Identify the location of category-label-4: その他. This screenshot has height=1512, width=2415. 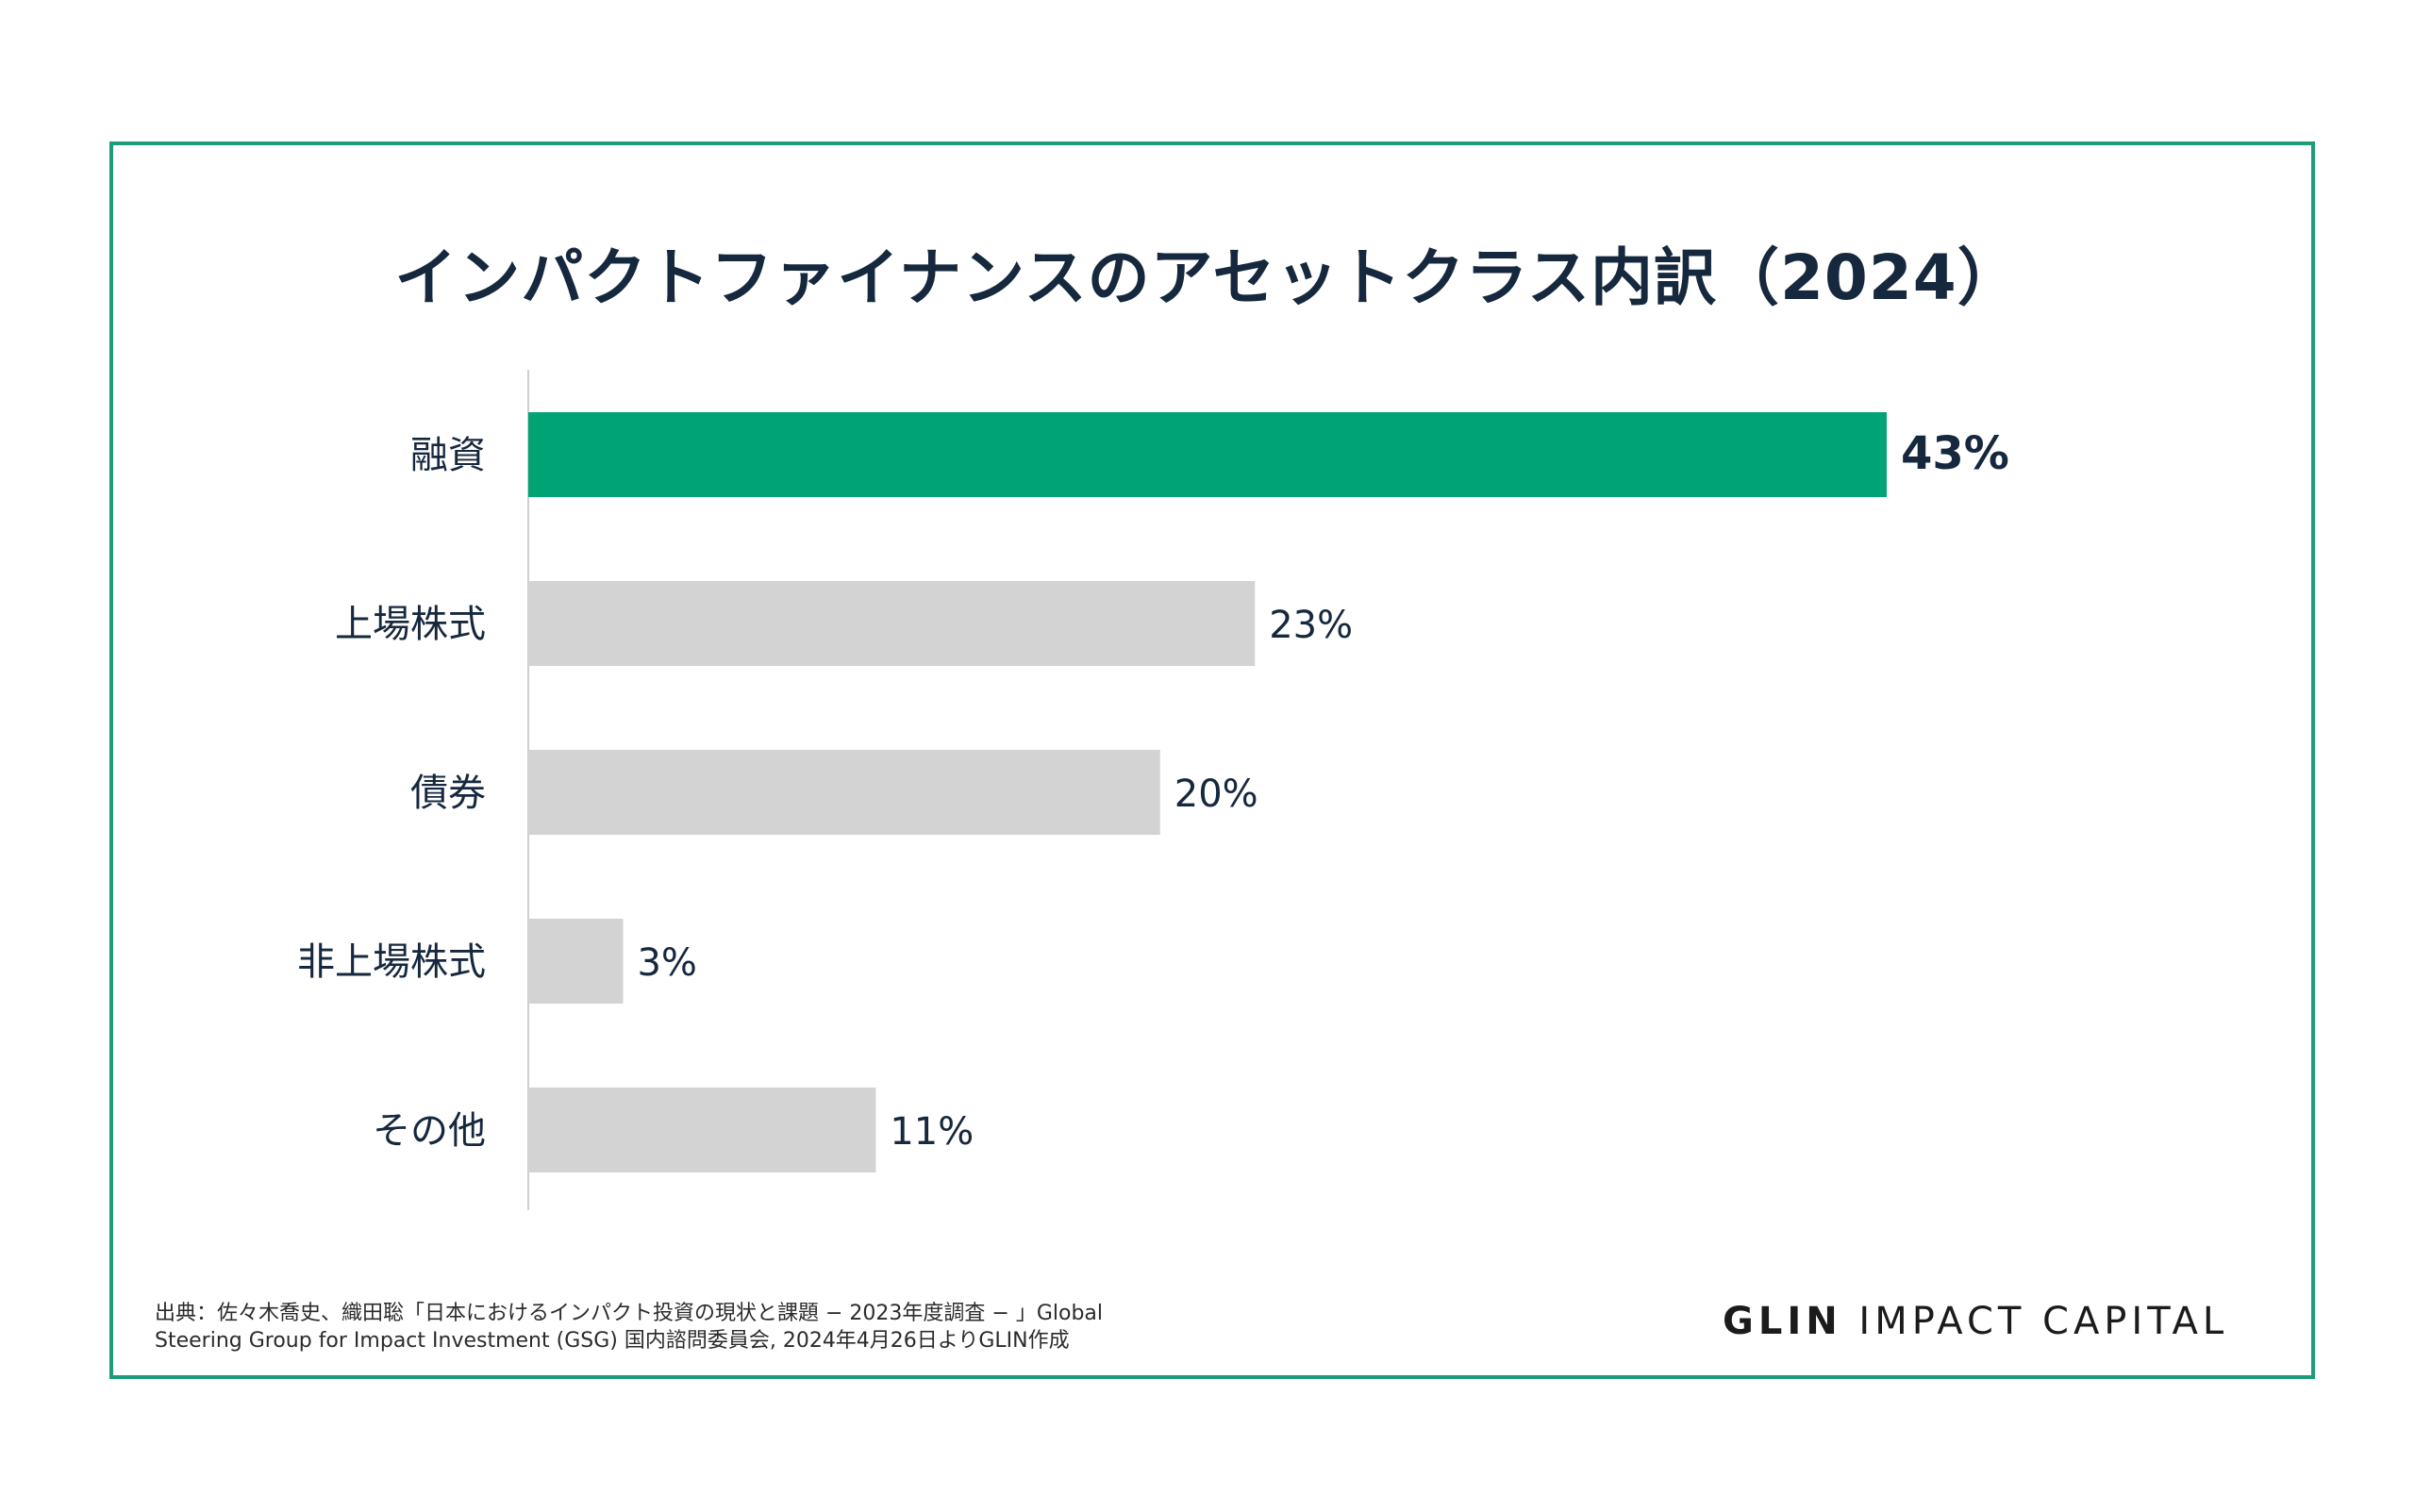
(429, 1131).